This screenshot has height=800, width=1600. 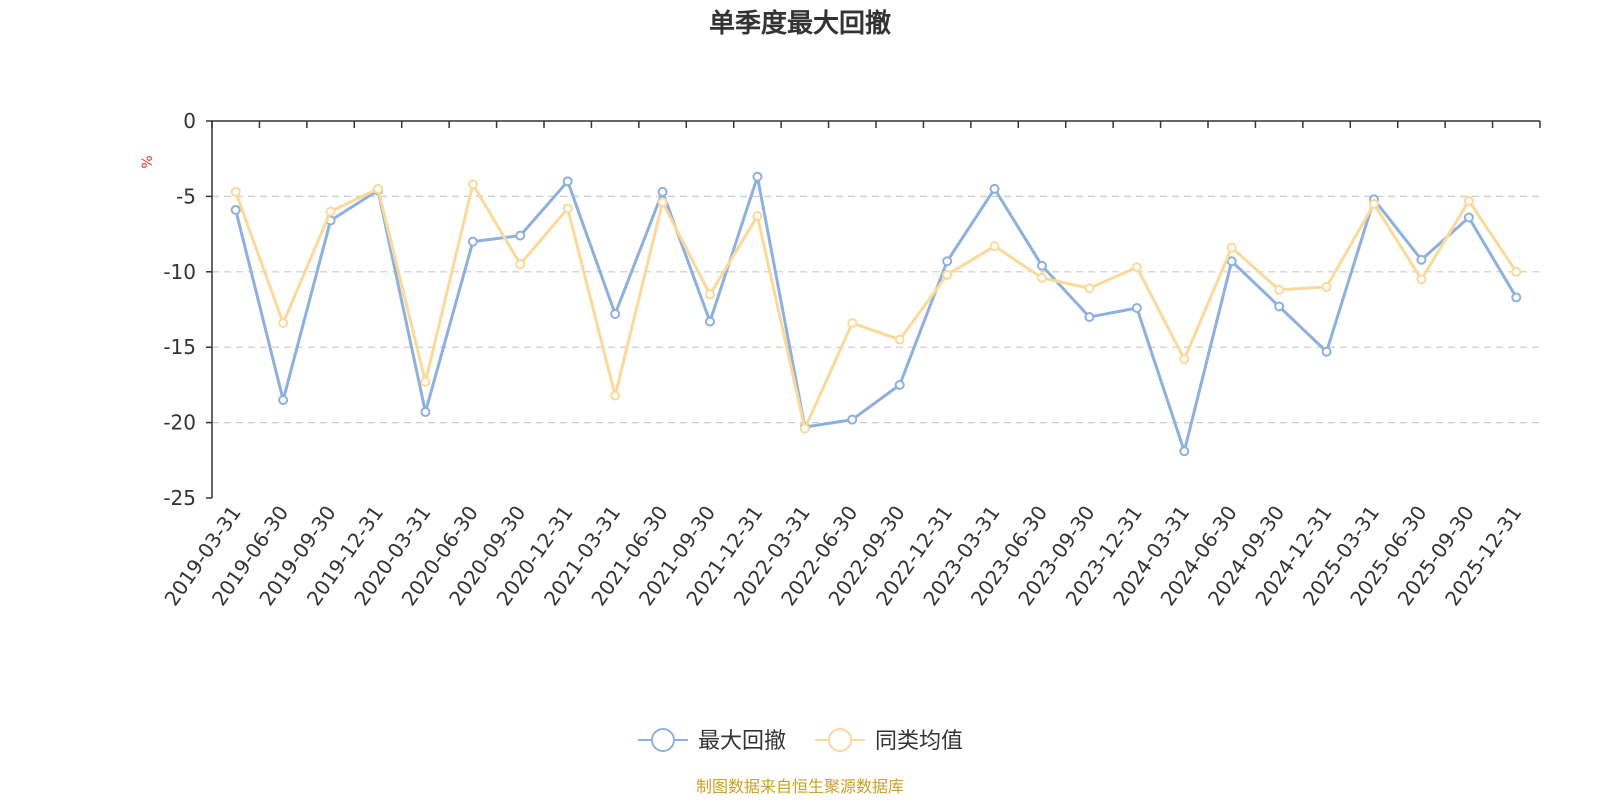 What do you see at coordinates (187, 309) in the screenshot?
I see `y-axis-ticks: 0 -5 -10 -15 -20 -25` at bounding box center [187, 309].